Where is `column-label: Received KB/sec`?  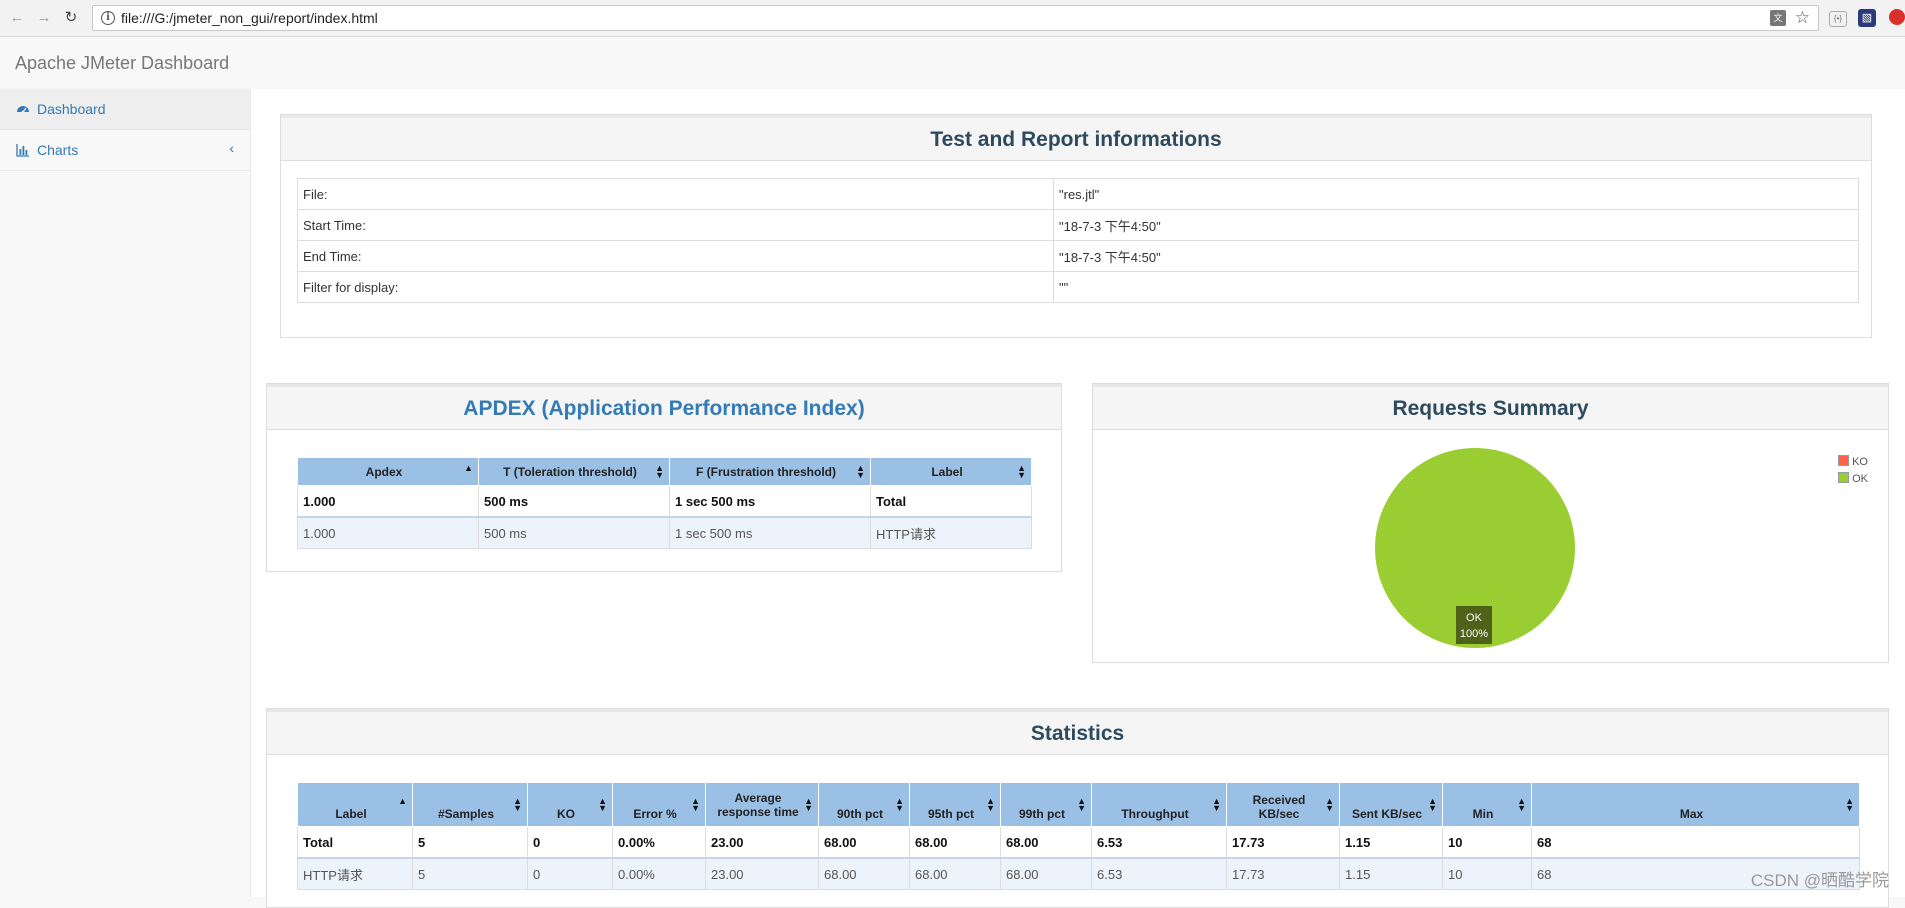
column-label: Received KB/sec is located at coordinates (1279, 807).